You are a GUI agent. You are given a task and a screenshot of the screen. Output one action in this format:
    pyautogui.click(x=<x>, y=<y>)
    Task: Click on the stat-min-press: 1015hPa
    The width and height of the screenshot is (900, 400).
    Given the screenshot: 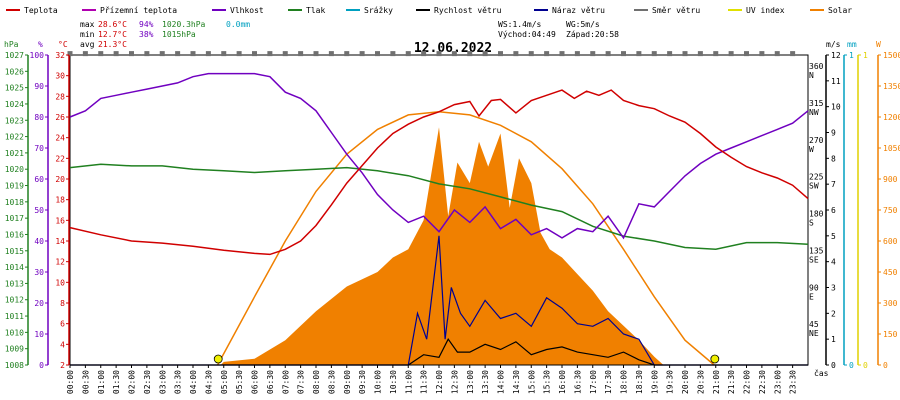 What is the action you would take?
    pyautogui.click(x=179, y=34)
    